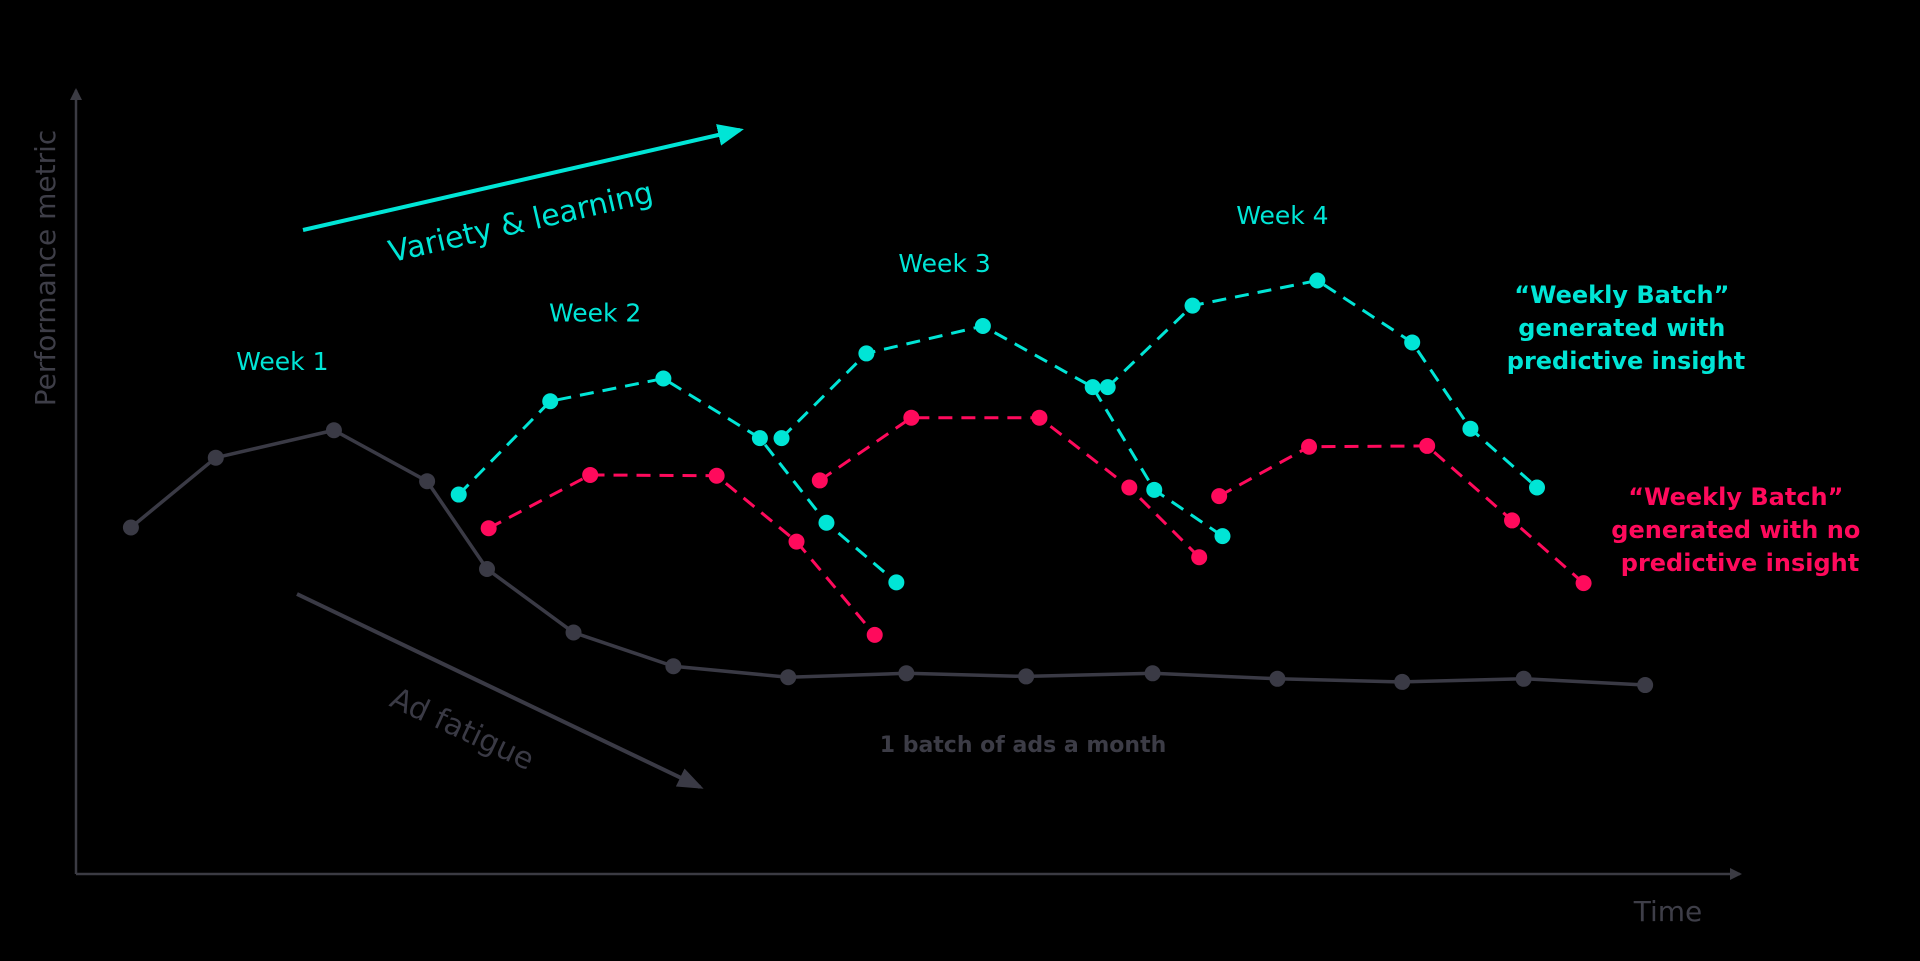 This screenshot has height=961, width=1920. What do you see at coordinates (45, 268) in the screenshot?
I see `y-axis-label: Performance metric` at bounding box center [45, 268].